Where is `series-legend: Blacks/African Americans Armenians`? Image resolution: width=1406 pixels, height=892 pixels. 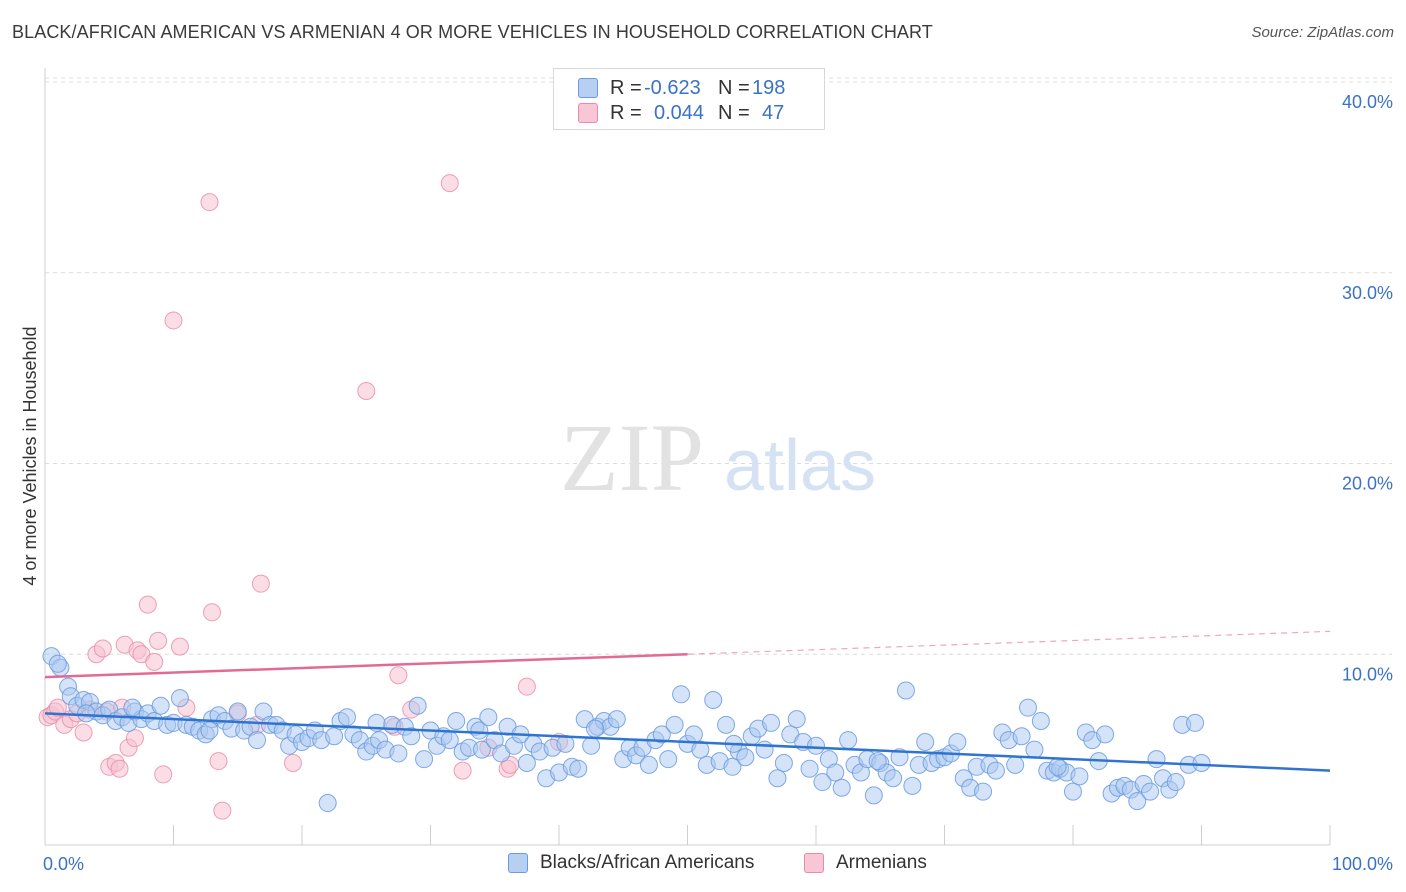
series-legend: Blacks/African Americans Armenians is located at coordinates (703, 865).